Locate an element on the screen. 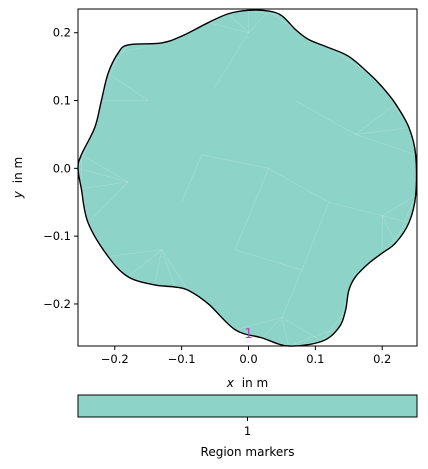 This screenshot has width=428, height=469. x-axis-ticks: −0.2 −0.1 0.0 0.1 0.2 is located at coordinates (246, 356).